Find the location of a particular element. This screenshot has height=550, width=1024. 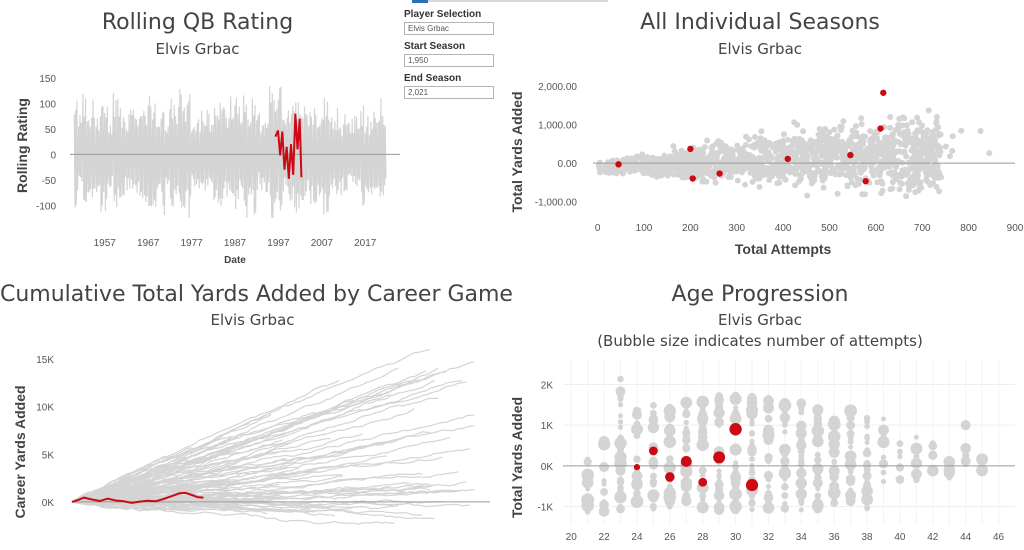

end-season-input: 2,021 is located at coordinates (449, 92).